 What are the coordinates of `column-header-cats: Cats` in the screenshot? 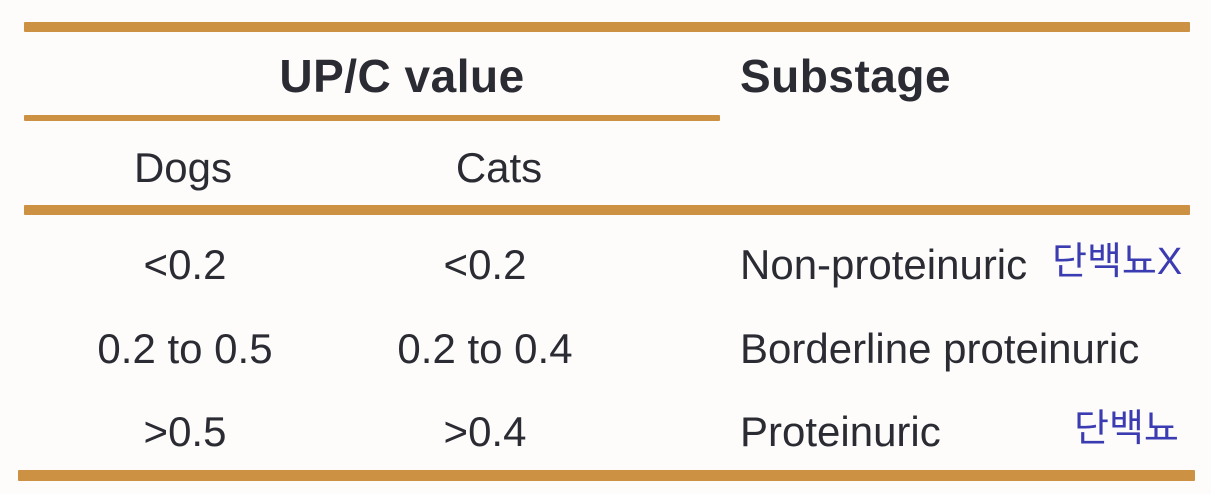 It's located at (499, 167).